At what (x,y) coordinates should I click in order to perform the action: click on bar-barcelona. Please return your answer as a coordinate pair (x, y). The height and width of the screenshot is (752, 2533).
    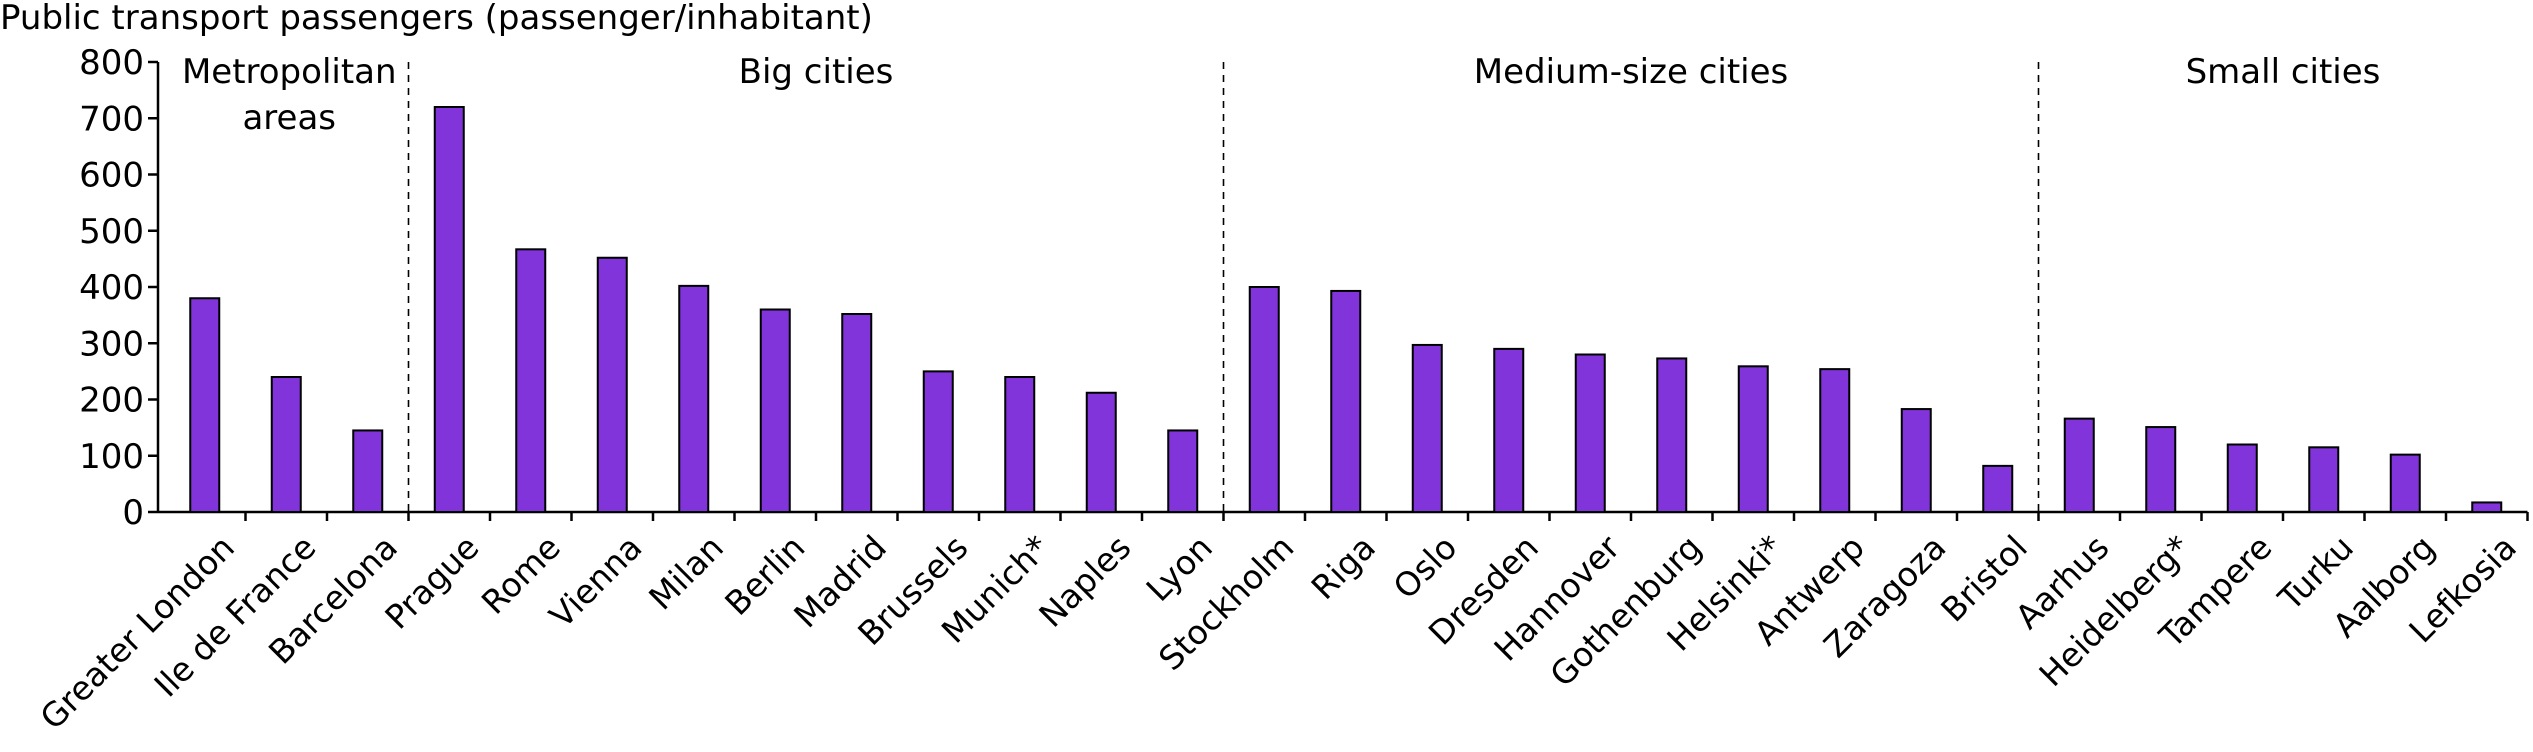
    Looking at the image, I should click on (368, 471).